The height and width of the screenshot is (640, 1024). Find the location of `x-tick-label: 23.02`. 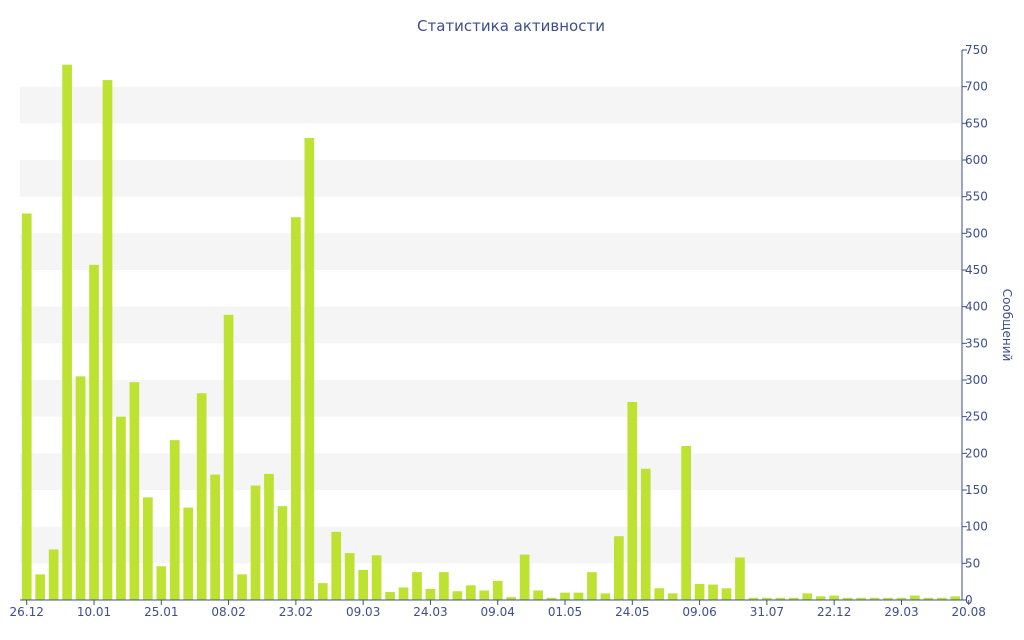

x-tick-label: 23.02 is located at coordinates (296, 612).